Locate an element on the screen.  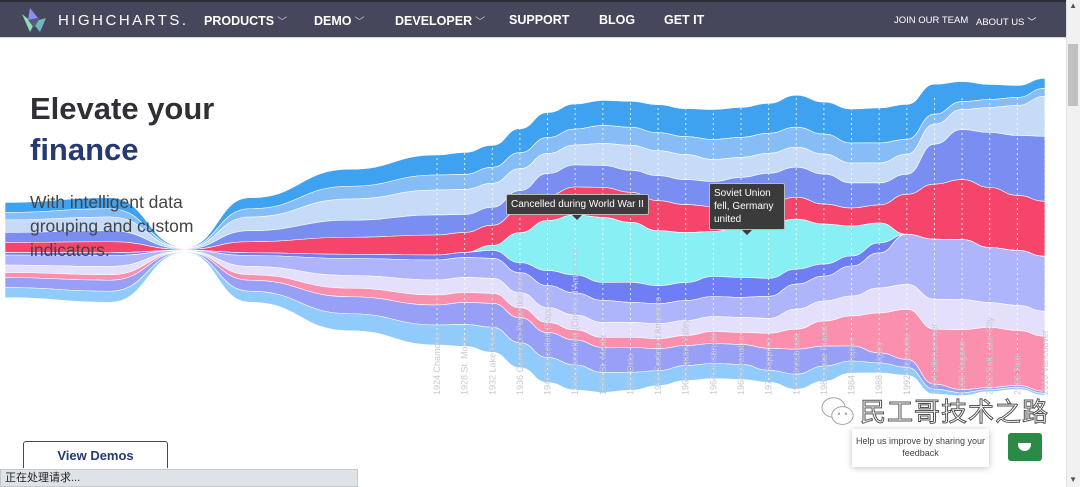
nav-label: PRODUCTS is located at coordinates (239, 21).